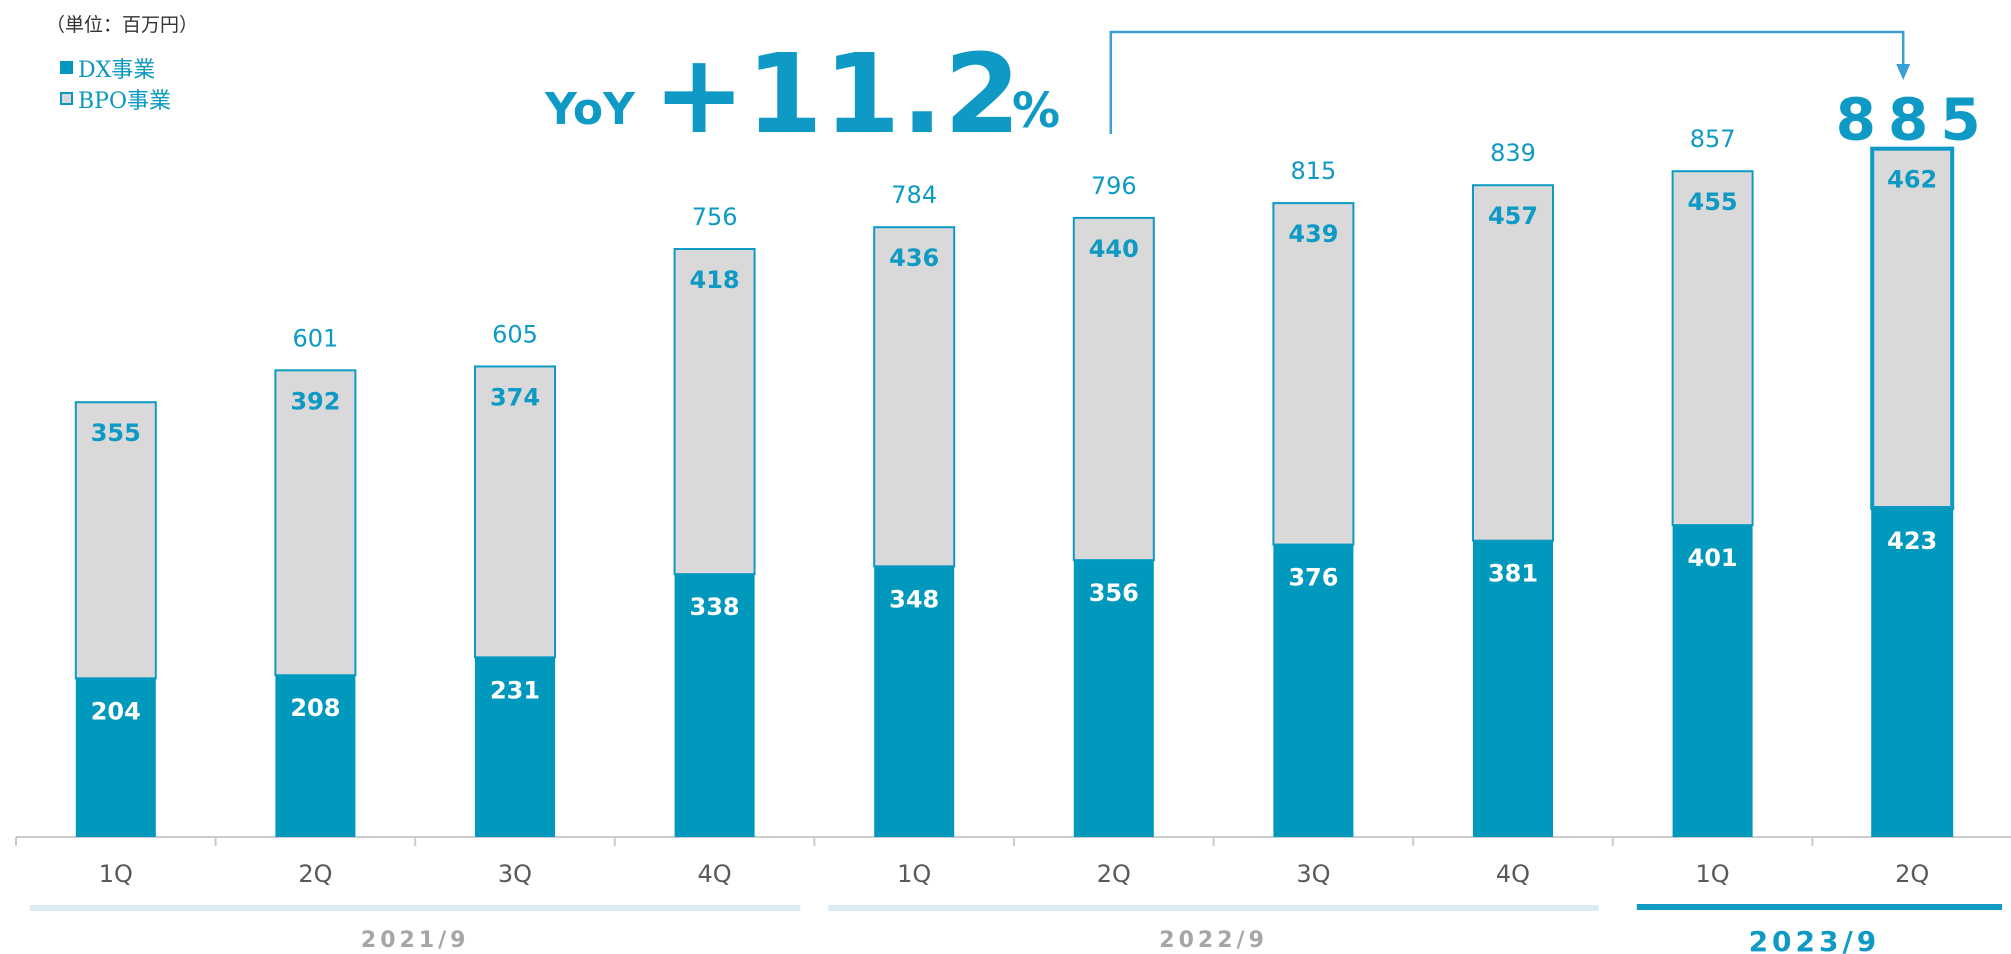 The height and width of the screenshot is (954, 2011). Describe the element at coordinates (1114, 186) in the screenshot. I see `total-label: 796` at that location.